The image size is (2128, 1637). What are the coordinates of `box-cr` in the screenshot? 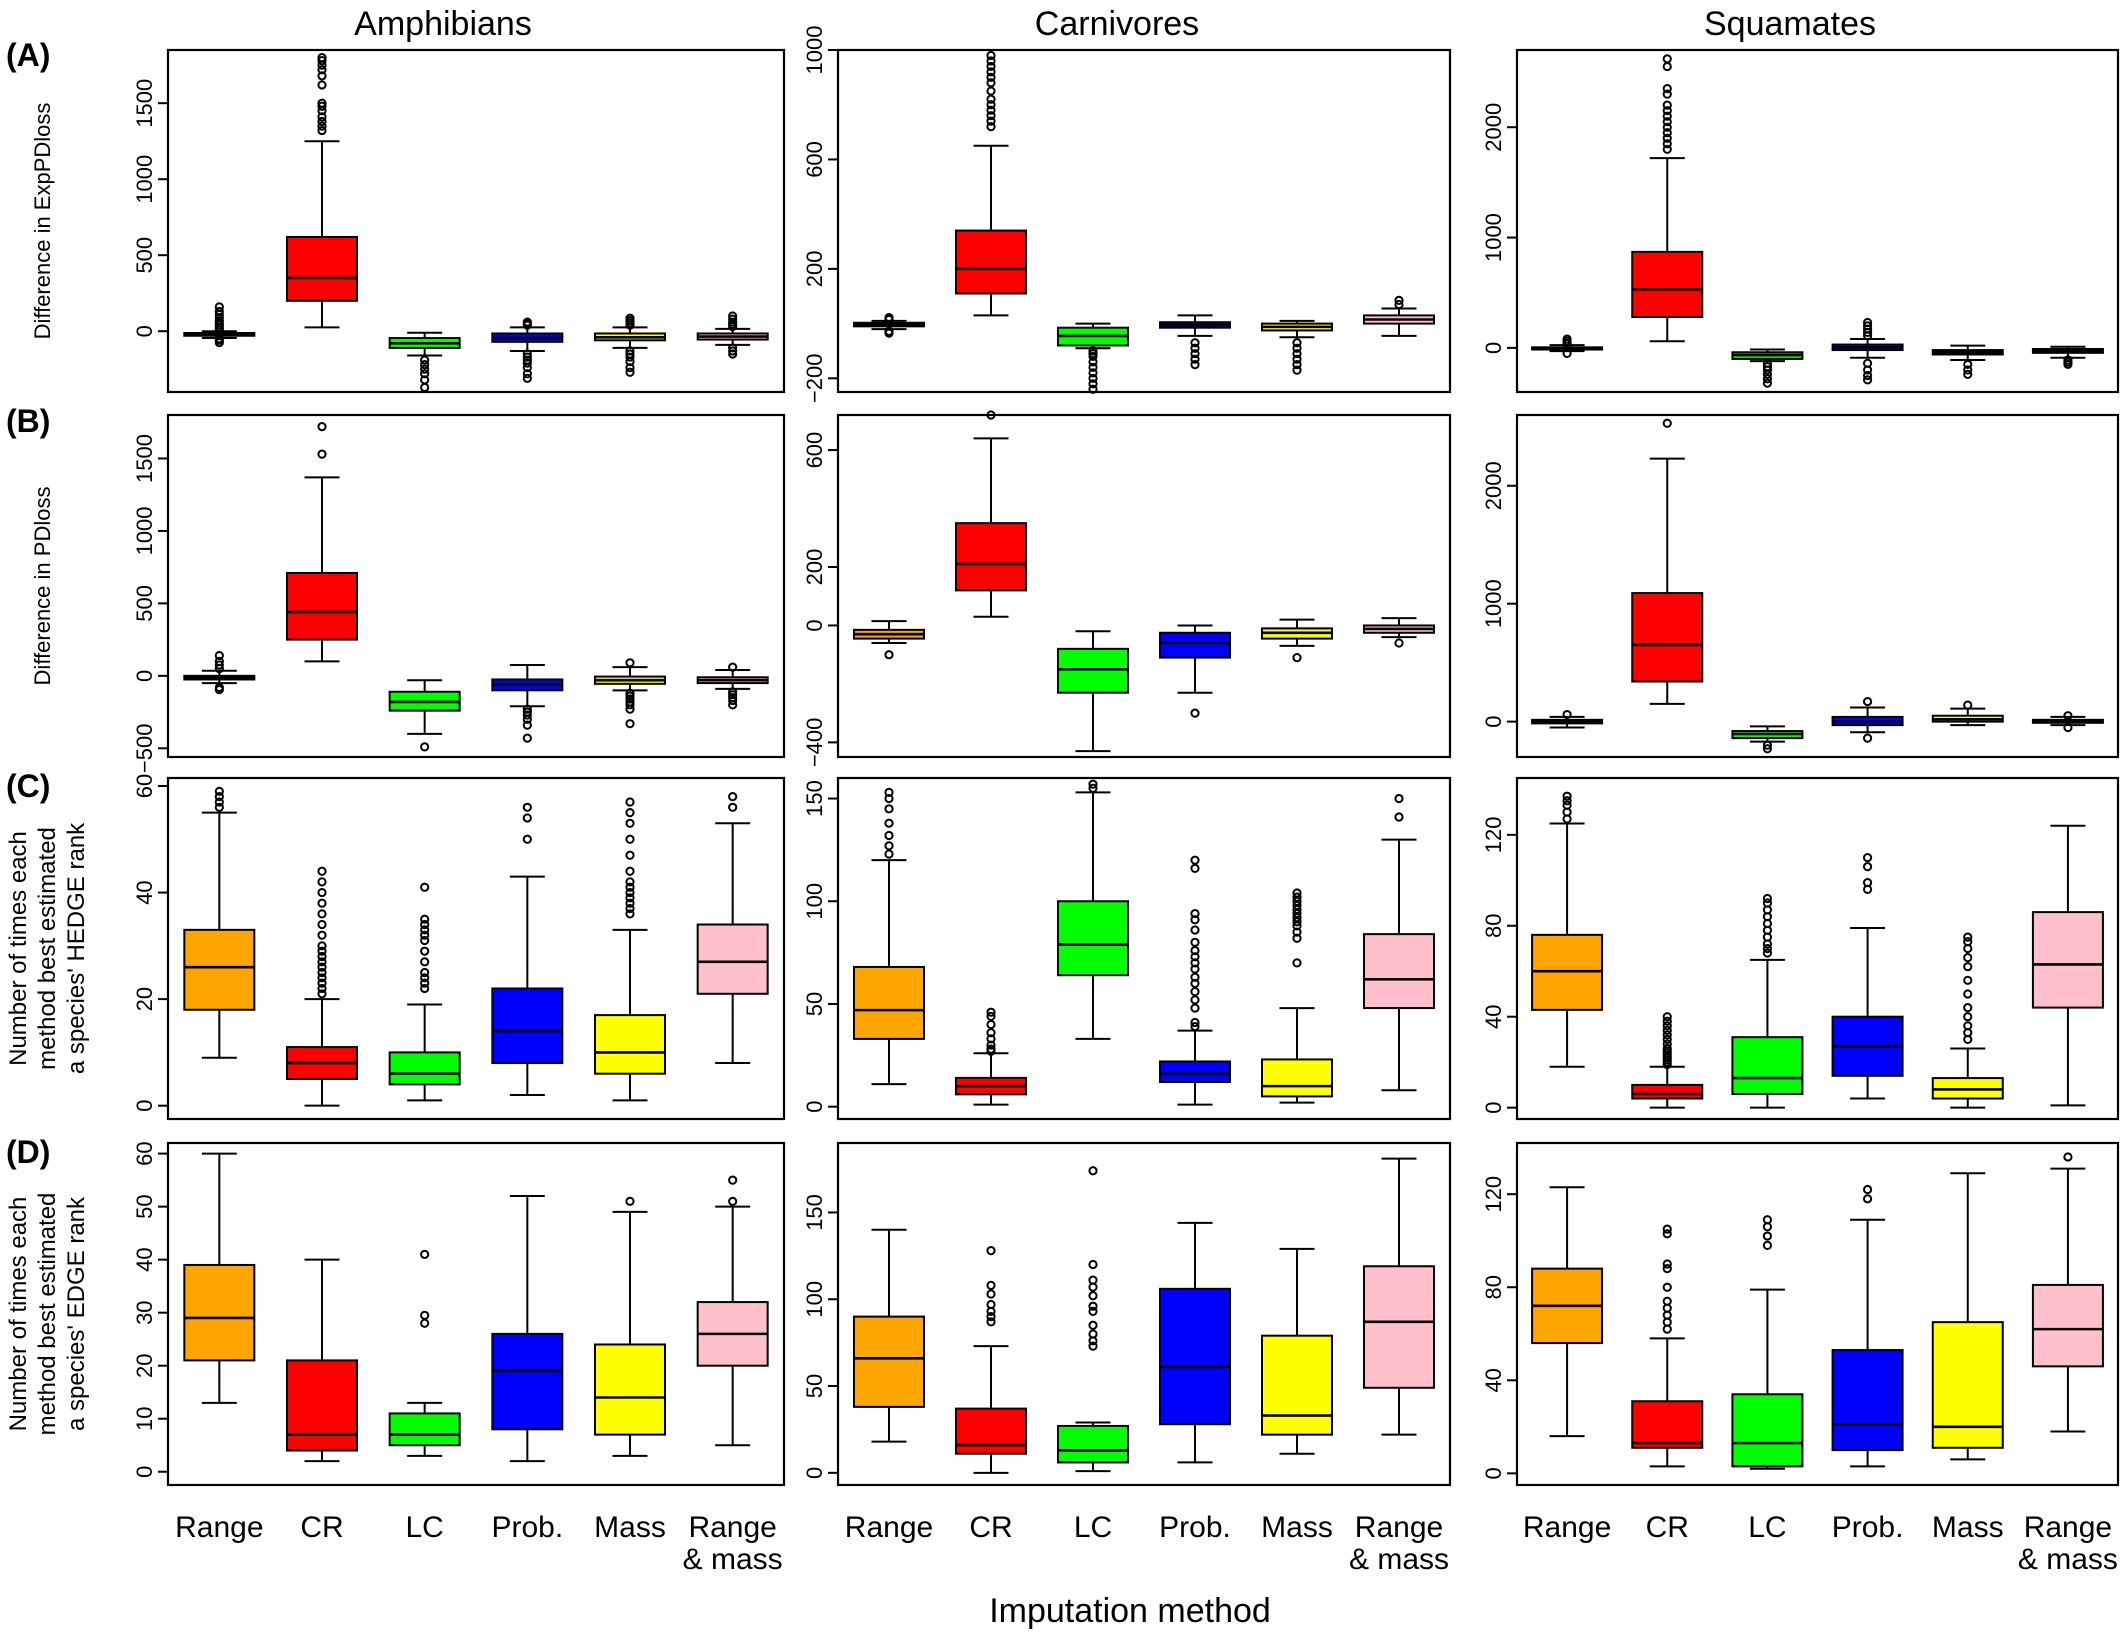 It's located at (991, 183).